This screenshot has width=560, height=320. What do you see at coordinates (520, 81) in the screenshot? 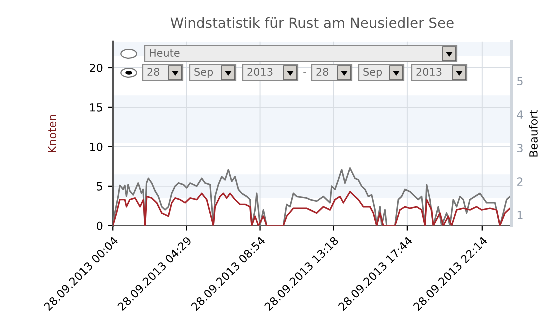
I see `y2-tick-label: 5` at bounding box center [520, 81].